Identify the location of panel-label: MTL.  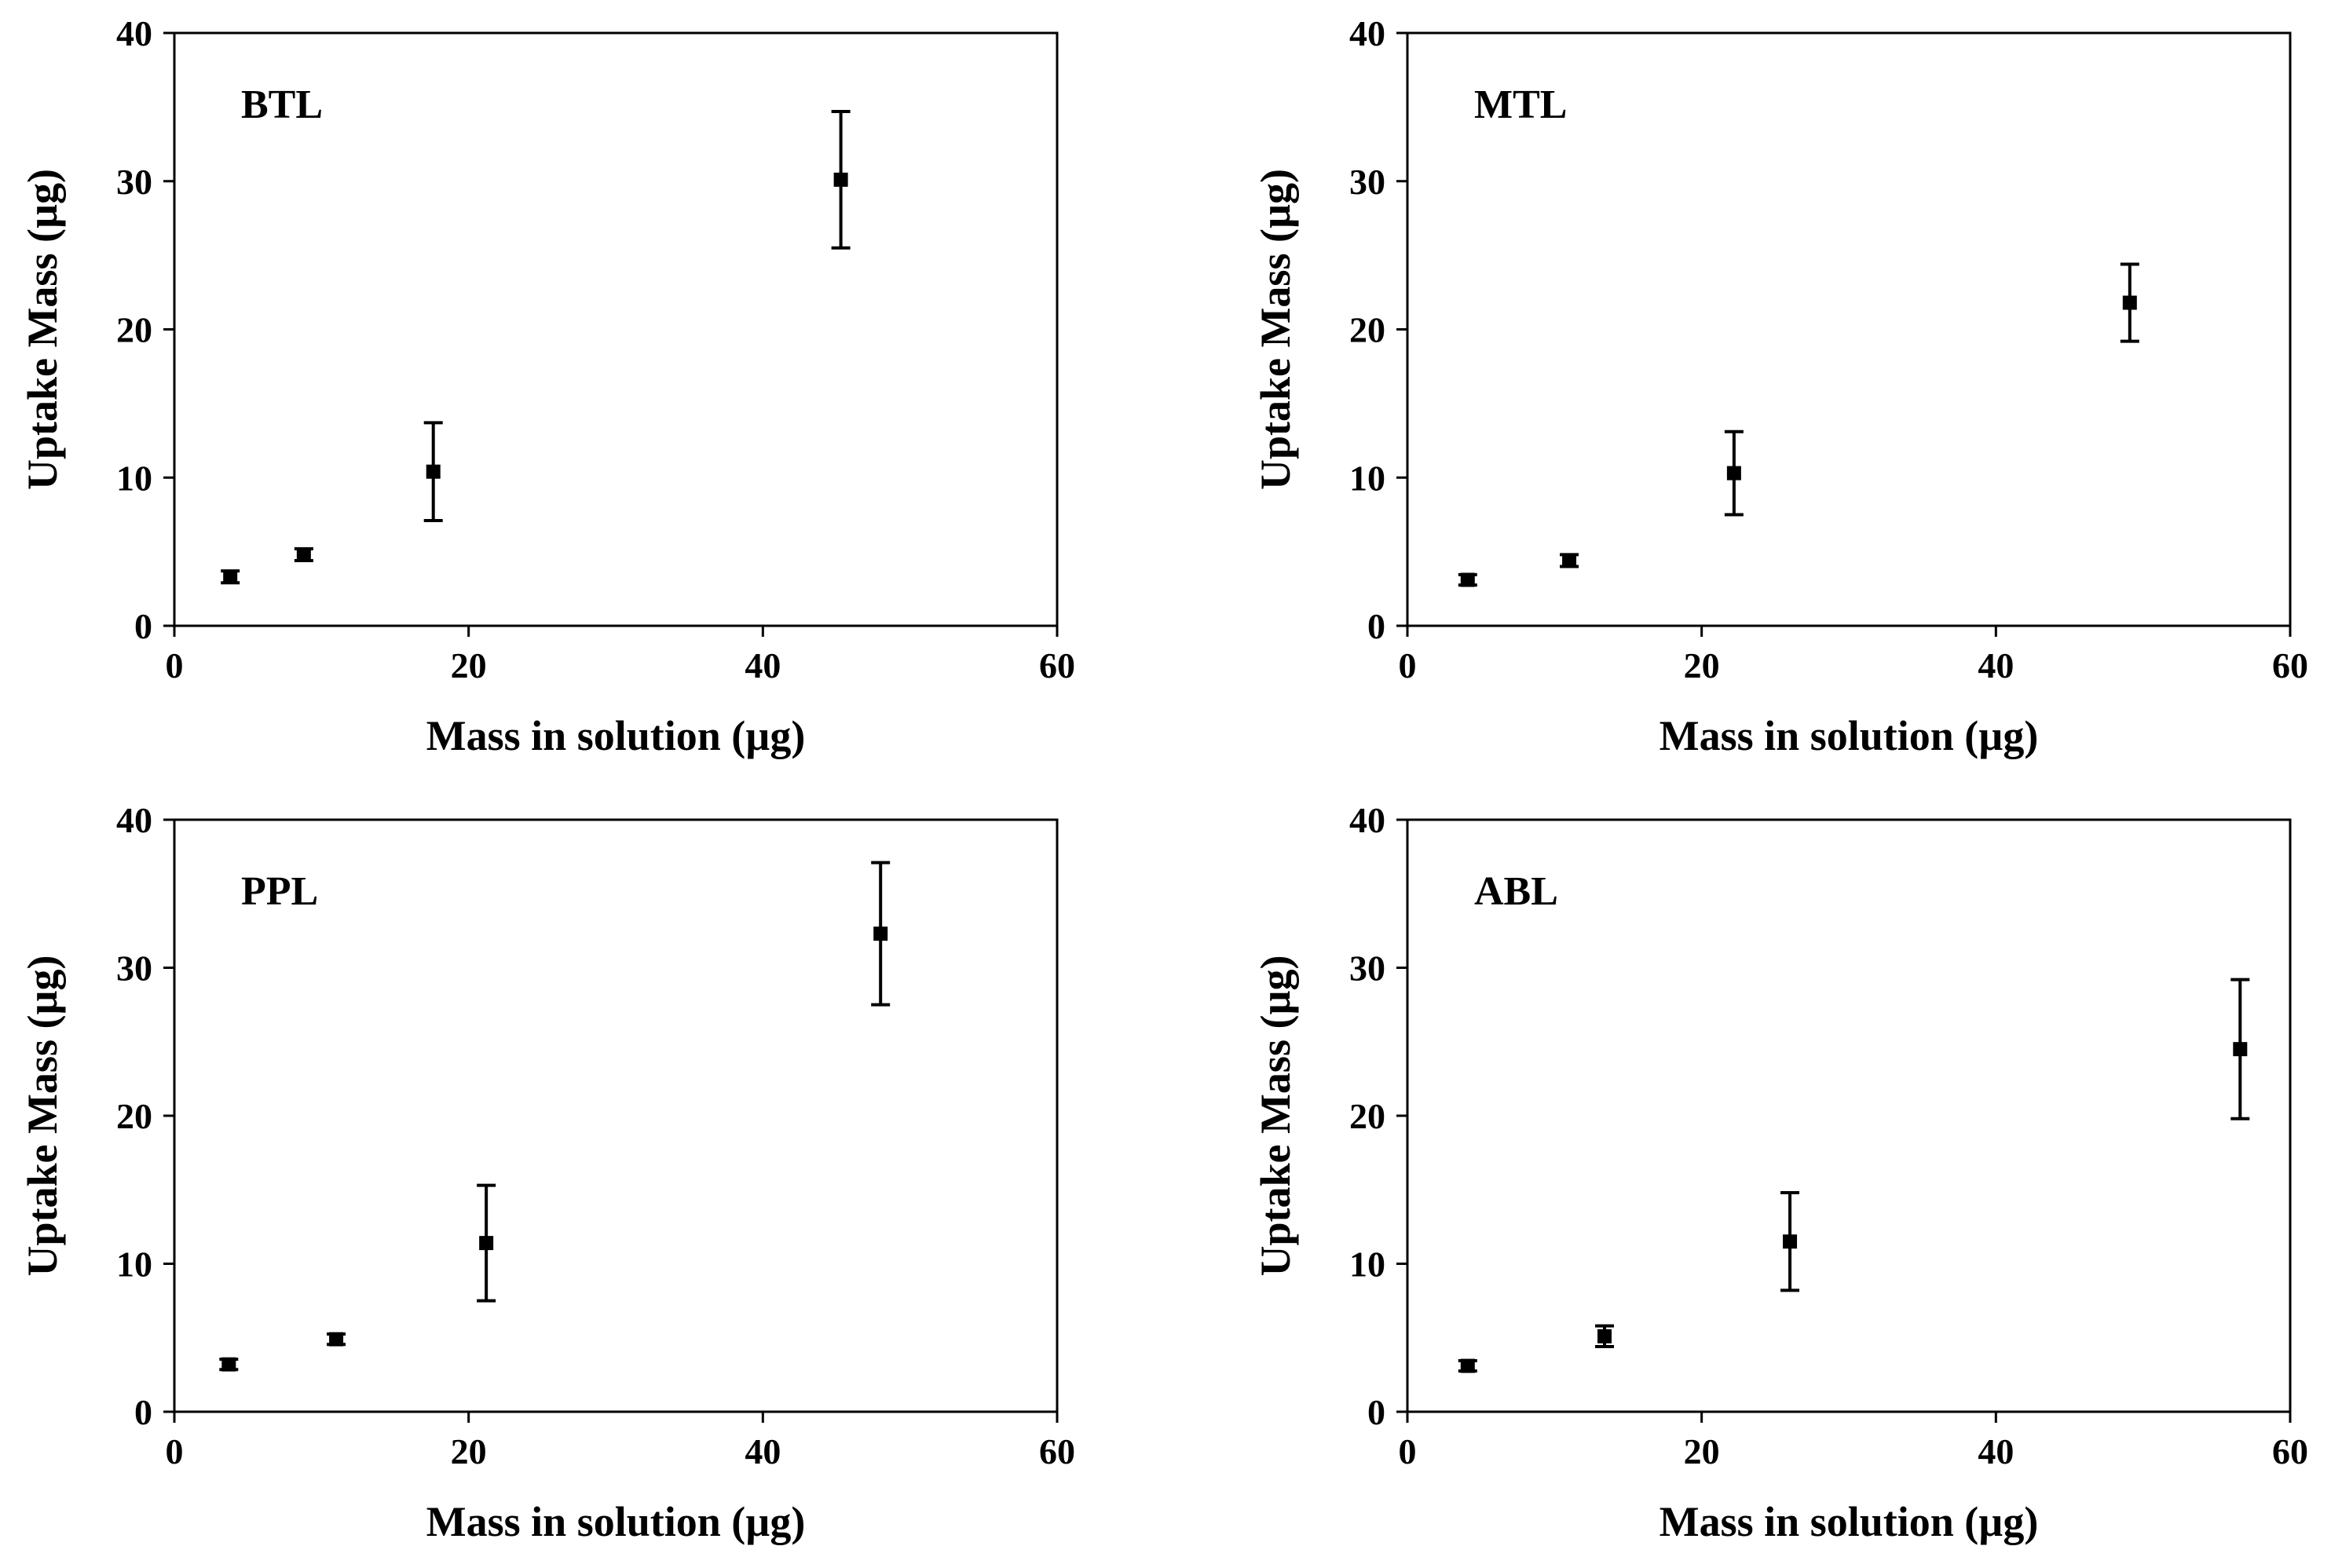
(1520, 104).